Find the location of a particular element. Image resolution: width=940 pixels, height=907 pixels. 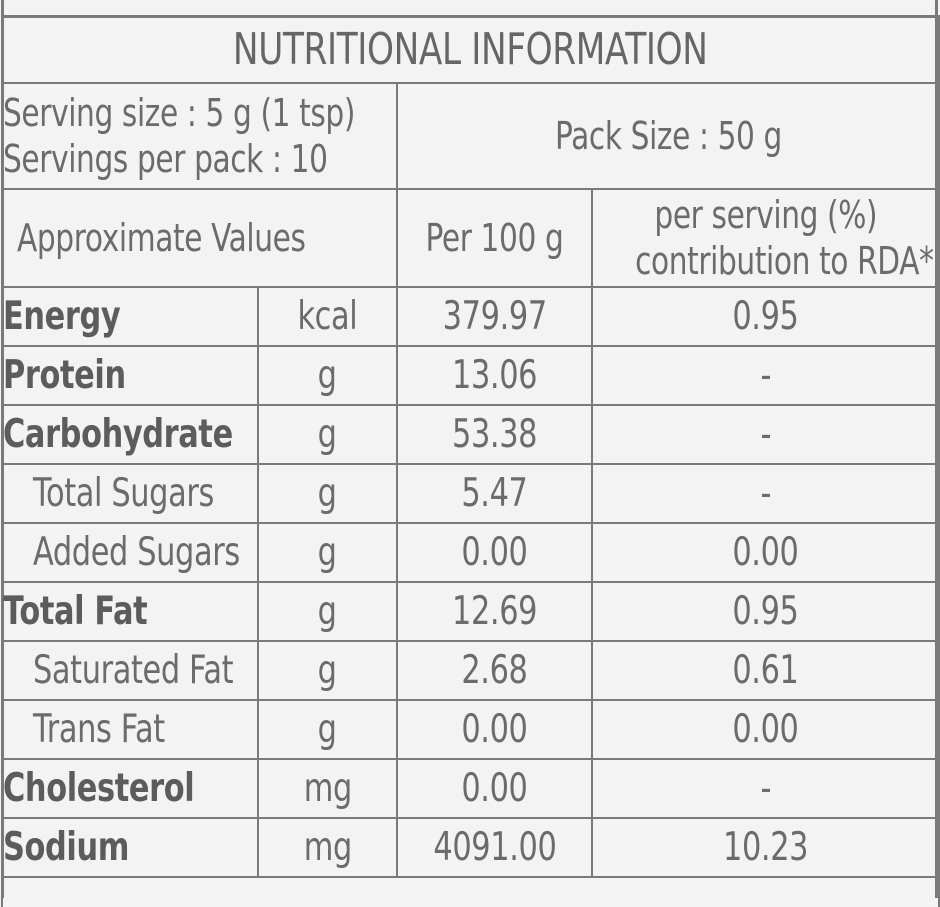

nutrient-row: Saturated Fat g 2.68 0.61 is located at coordinates (470, 670).